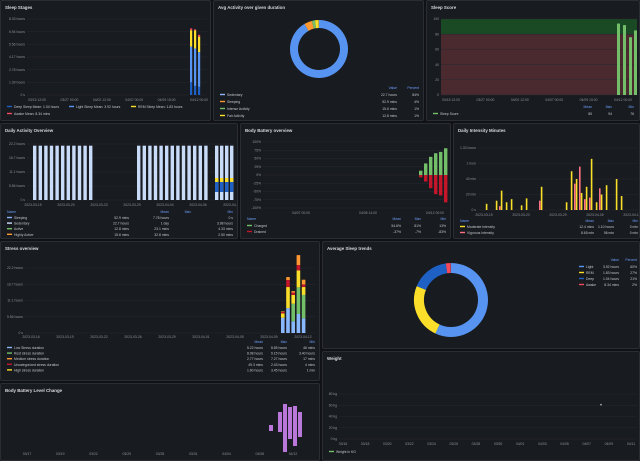 The width and height of the screenshot is (640, 461). I want to click on y-tick-label: -50%, so click(257, 192).